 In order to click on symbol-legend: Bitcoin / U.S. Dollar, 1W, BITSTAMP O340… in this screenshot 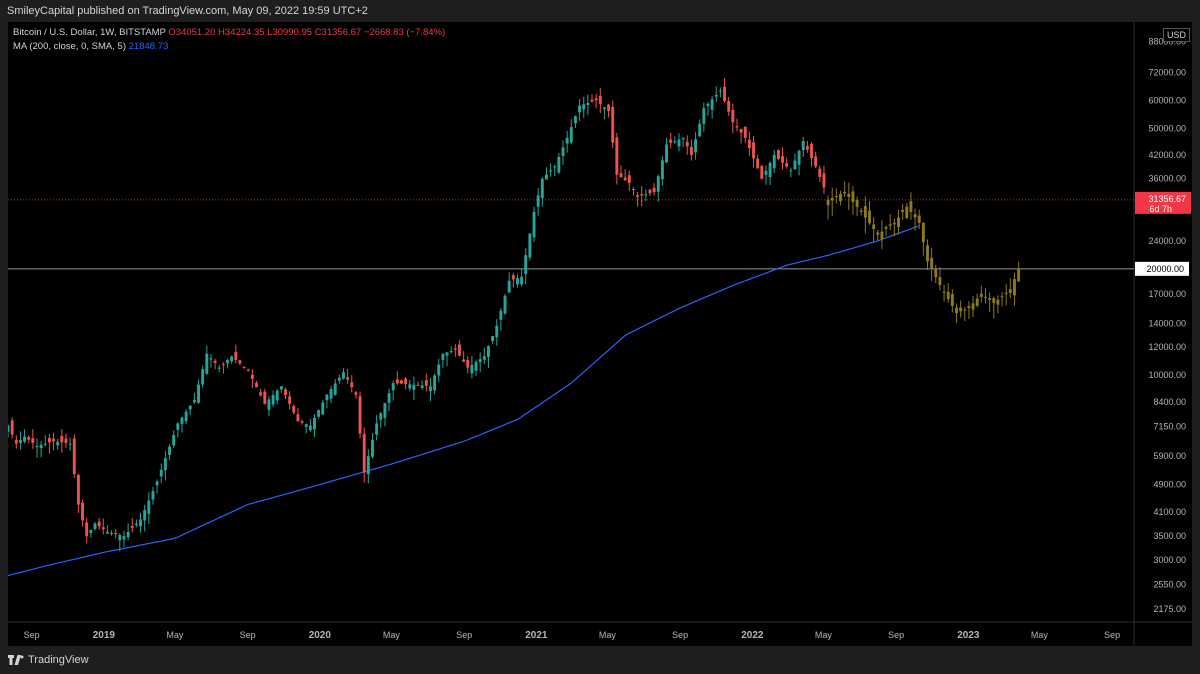, I will do `click(229, 40)`.